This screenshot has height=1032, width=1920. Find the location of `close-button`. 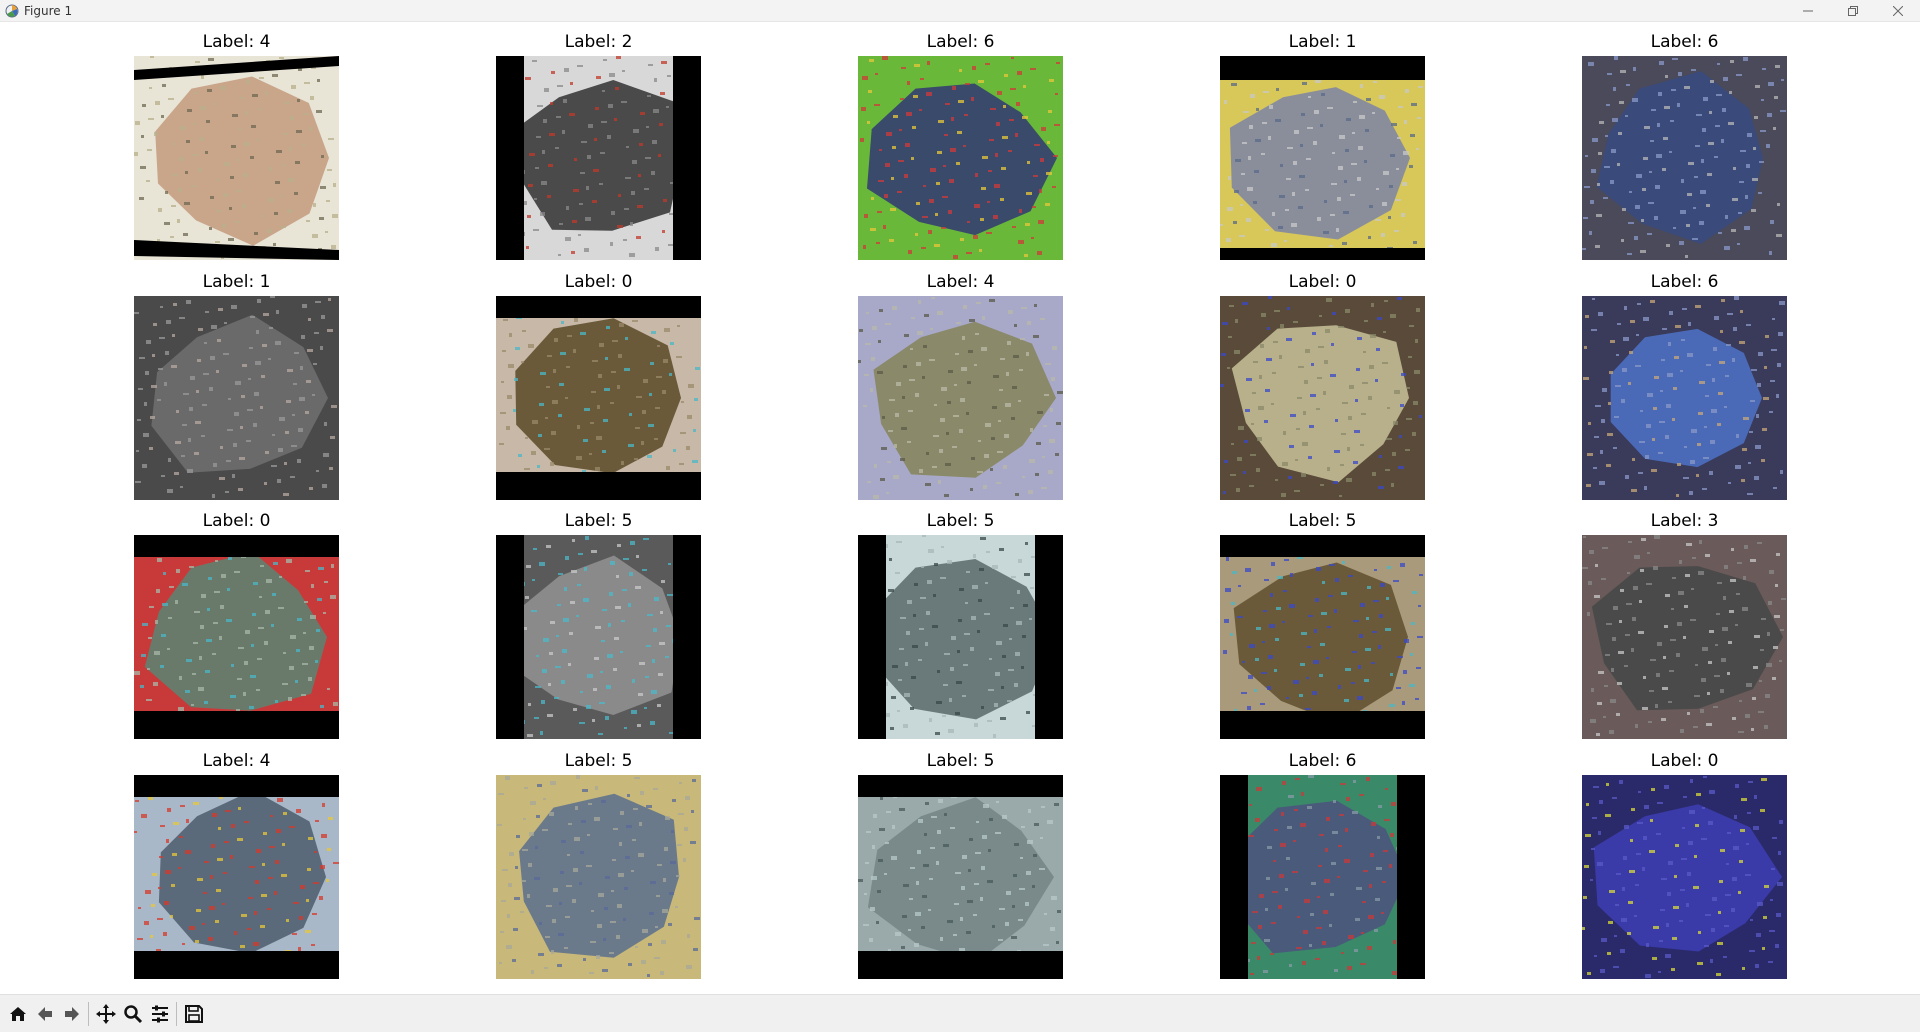

close-button is located at coordinates (1897, 11).